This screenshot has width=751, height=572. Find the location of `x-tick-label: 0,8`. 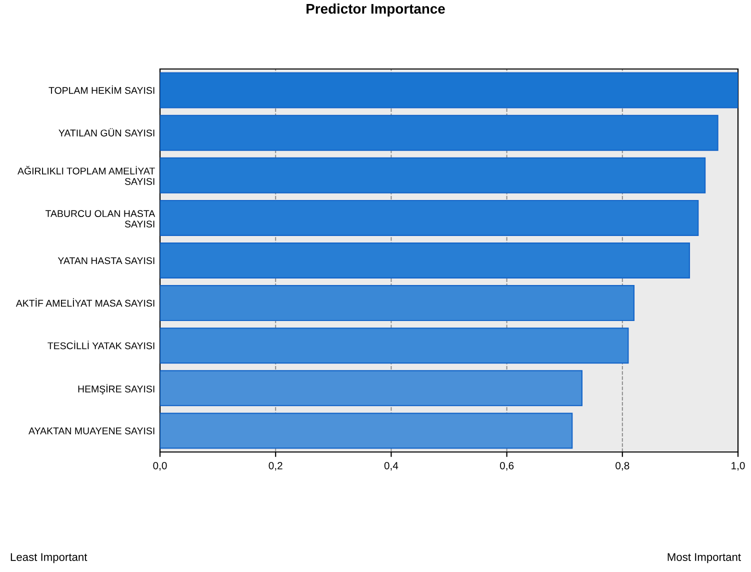

x-tick-label: 0,8 is located at coordinates (623, 466).